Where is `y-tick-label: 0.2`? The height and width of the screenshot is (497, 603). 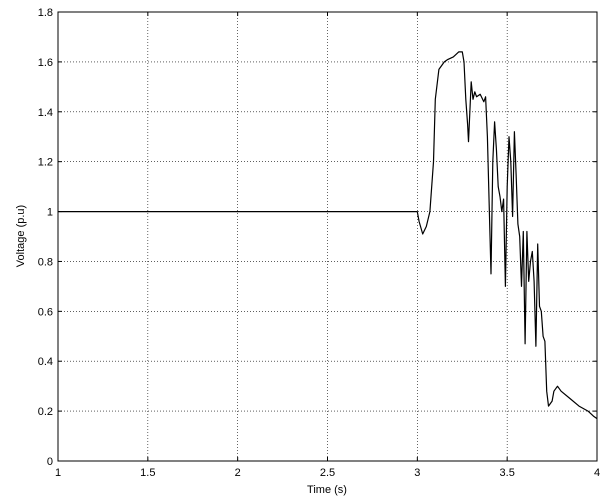
y-tick-label: 0.2 is located at coordinates (45, 412).